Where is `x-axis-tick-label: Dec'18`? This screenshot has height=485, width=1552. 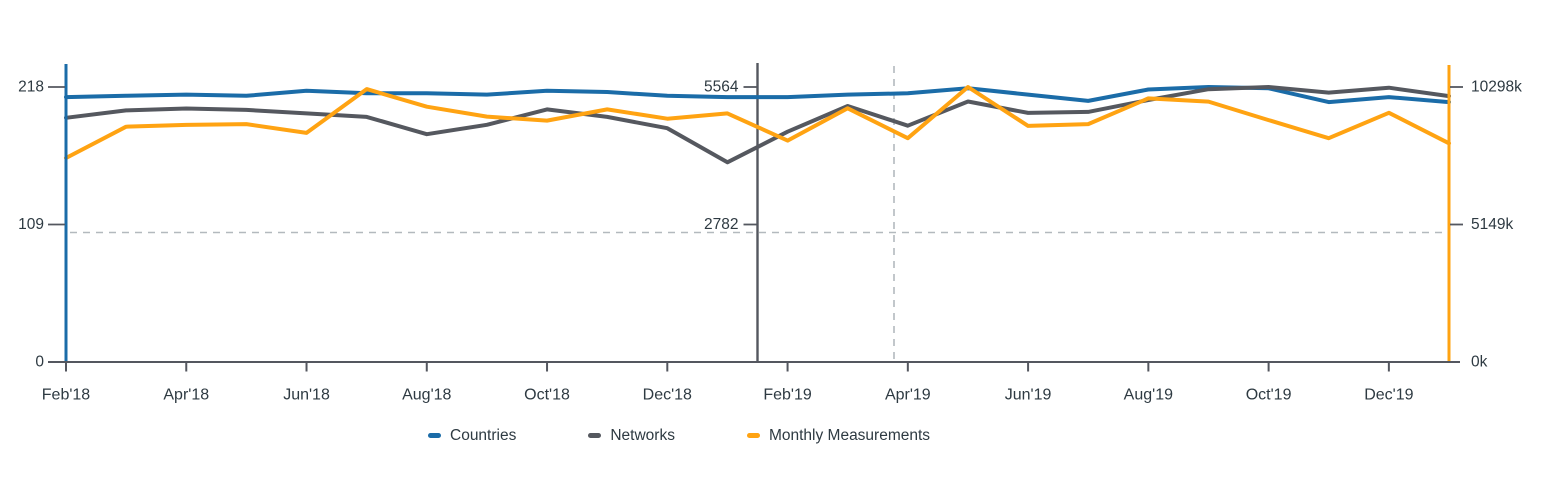
x-axis-tick-label: Dec'18 is located at coordinates (667, 395).